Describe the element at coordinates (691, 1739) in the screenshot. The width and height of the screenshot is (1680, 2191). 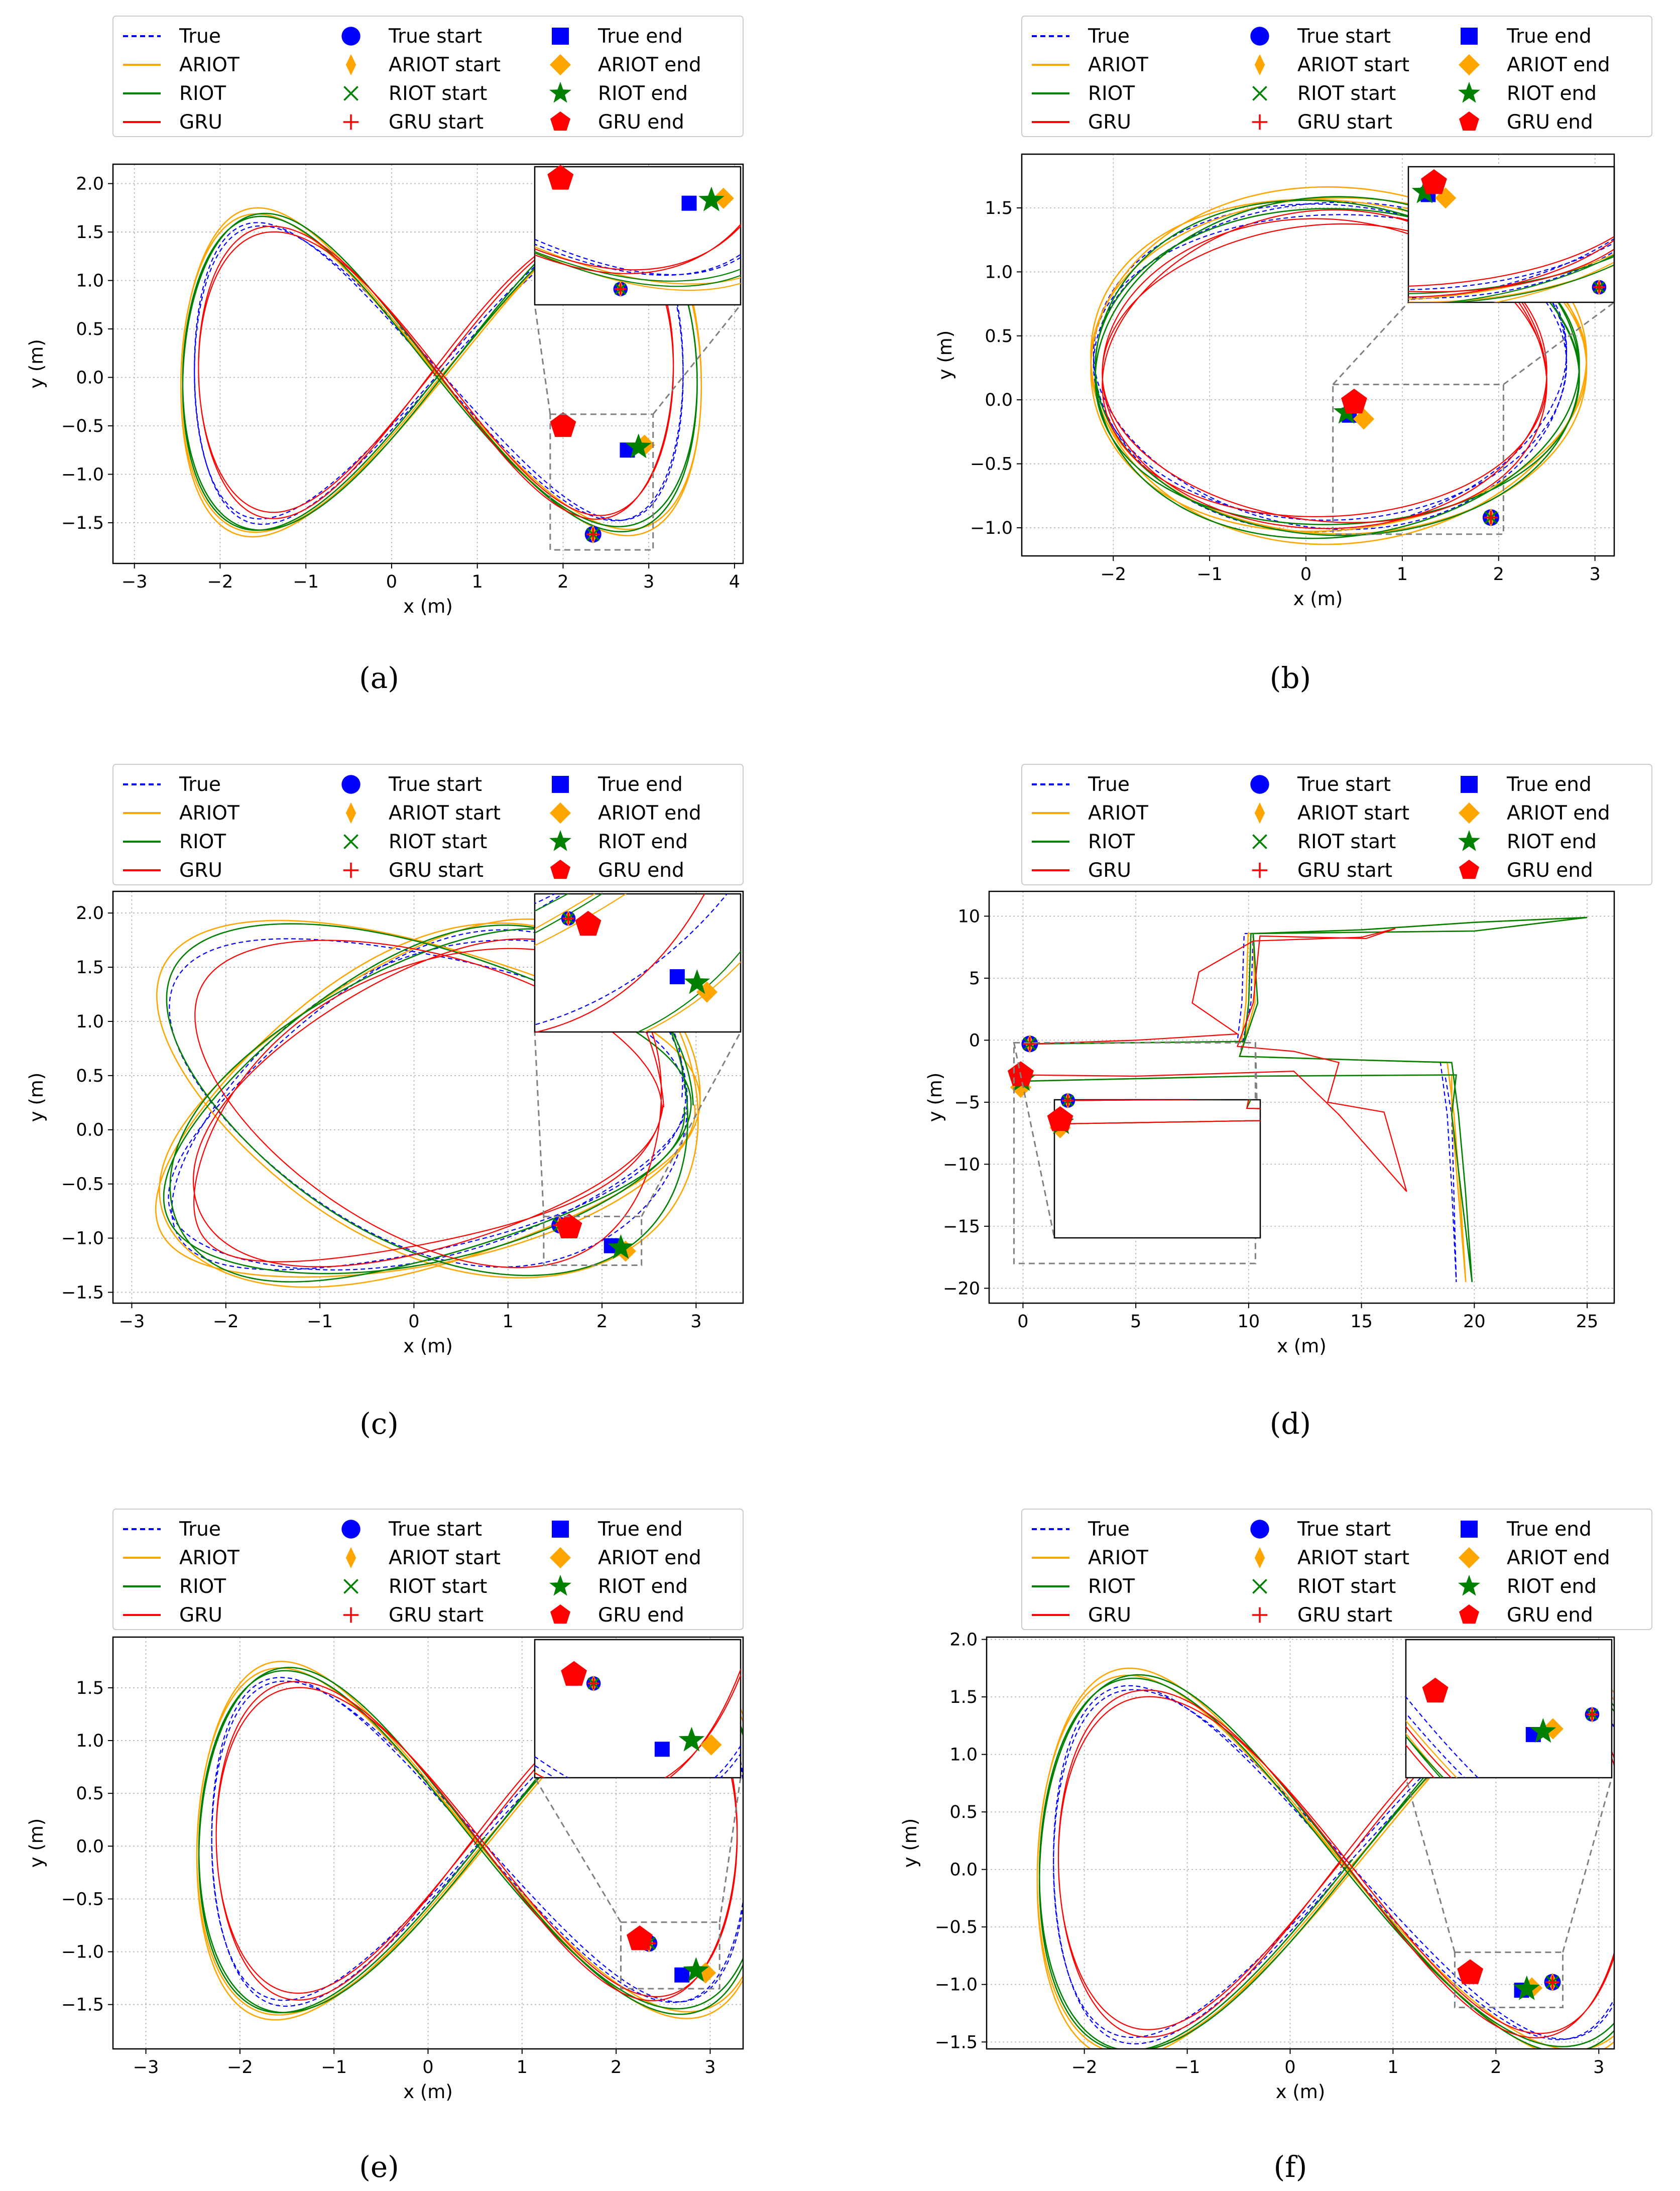
I see `inset-riot-end` at that location.